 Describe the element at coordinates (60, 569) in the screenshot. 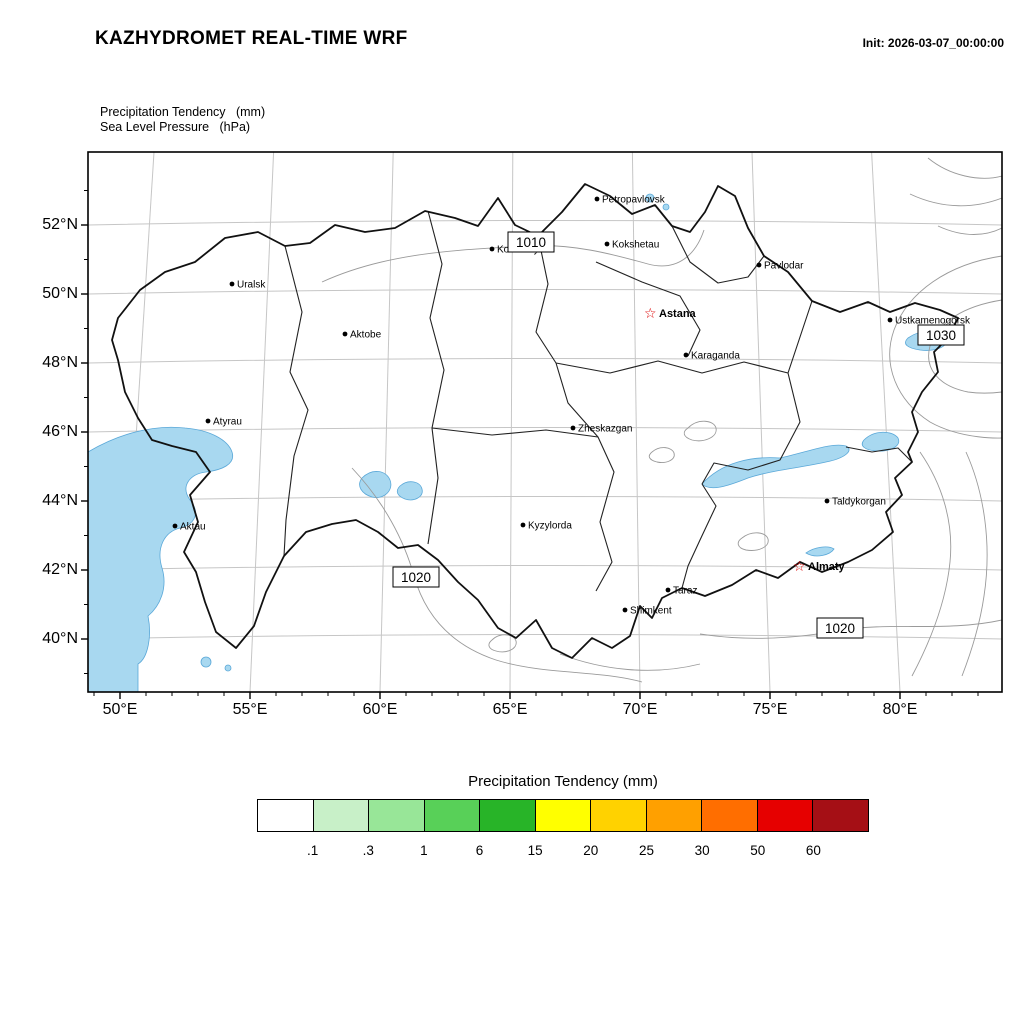

I see `y-axis-label: 42°N` at that location.